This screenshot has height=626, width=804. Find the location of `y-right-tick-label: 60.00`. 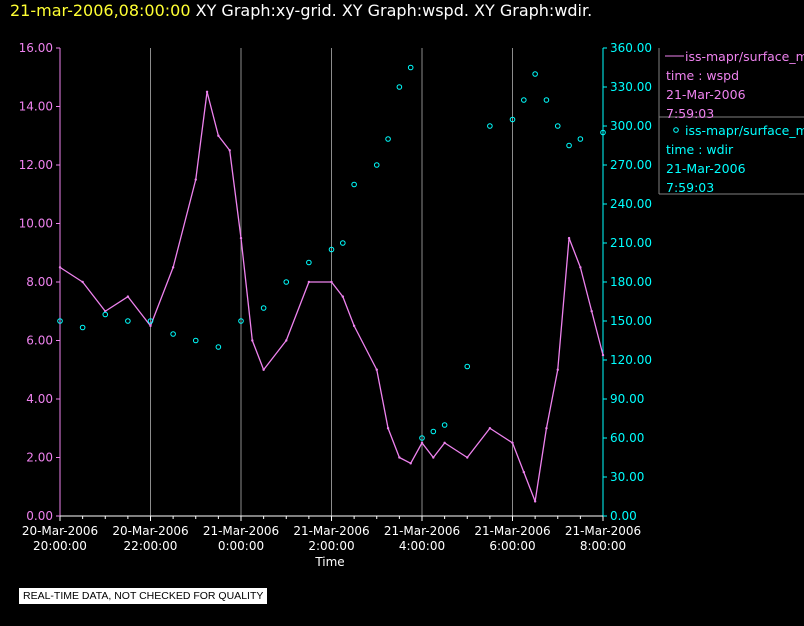

y-right-tick-label: 60.00 is located at coordinates (627, 438).